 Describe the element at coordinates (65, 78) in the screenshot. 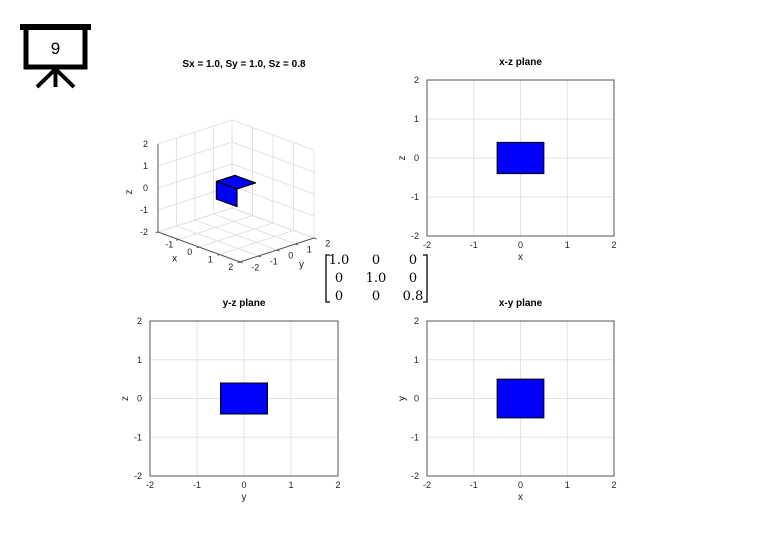

I see `board-leg-right` at that location.